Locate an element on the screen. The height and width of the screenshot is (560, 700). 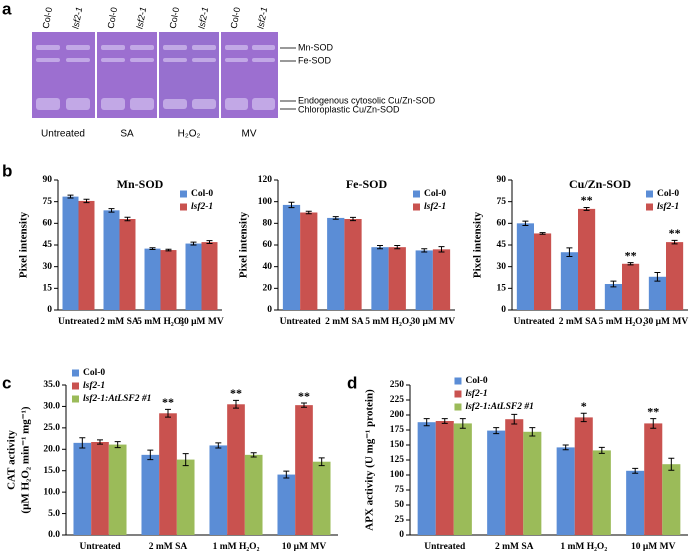
treatment-label: SA is located at coordinates (127, 134).